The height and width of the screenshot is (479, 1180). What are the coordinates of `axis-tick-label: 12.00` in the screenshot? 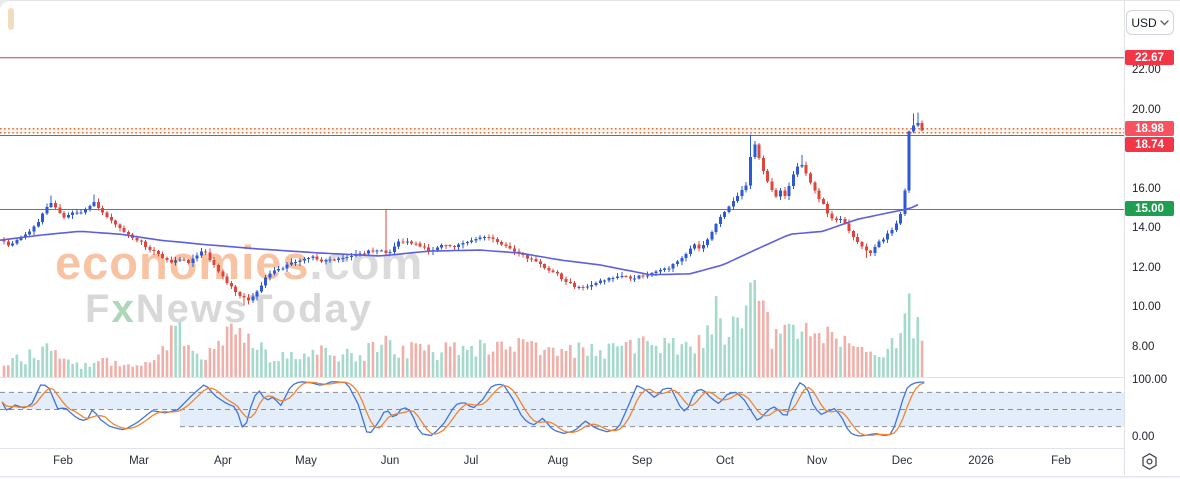 It's located at (1146, 268).